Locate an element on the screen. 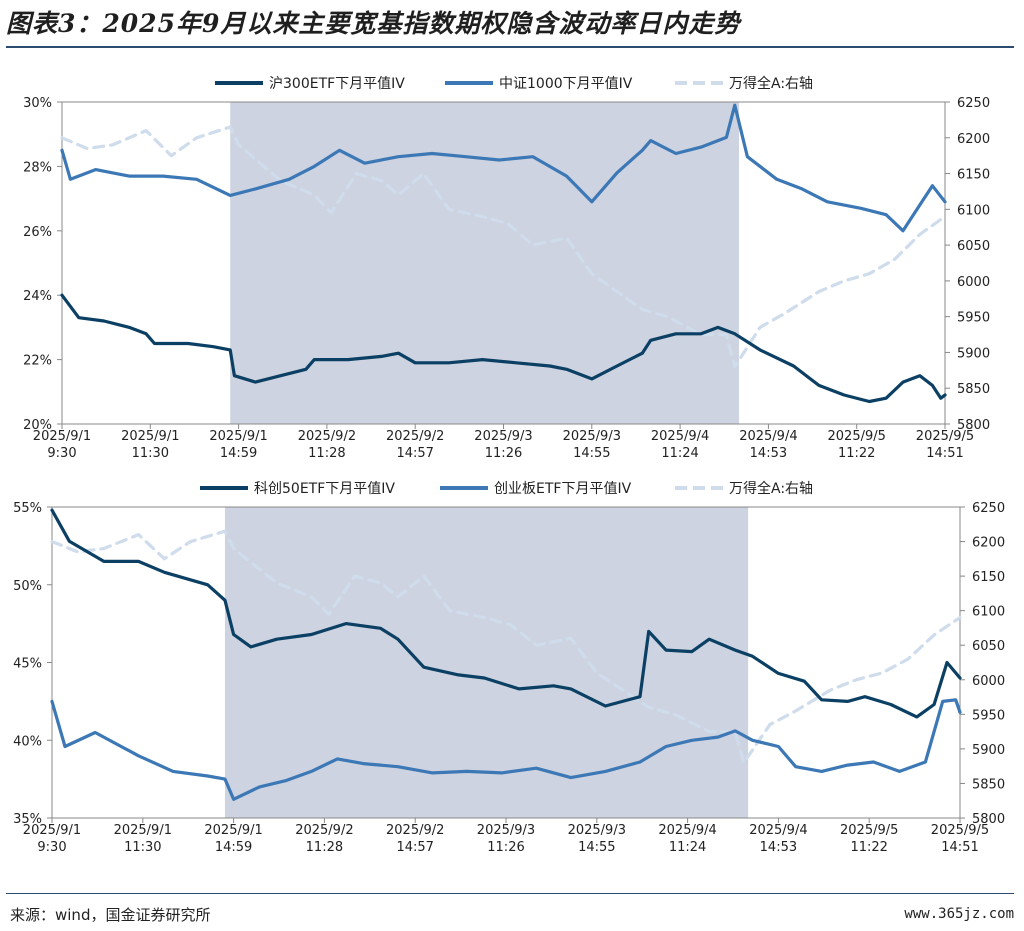 Image resolution: width=1024 pixels, height=931 pixels. left-tick-label: 40% is located at coordinates (27, 741).